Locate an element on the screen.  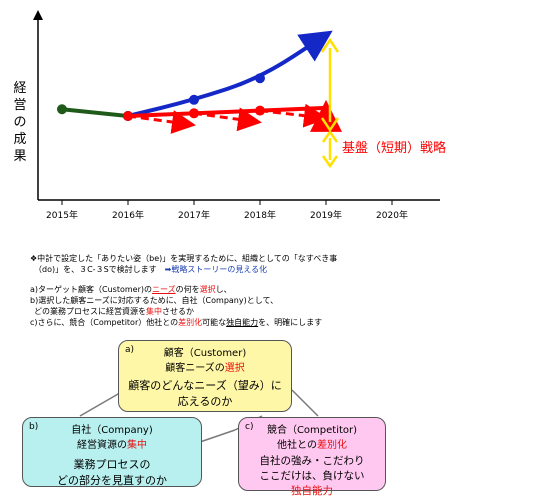
strategy-story-link: ➡戦略ストーリーの見える化 is located at coordinates (216, 269).